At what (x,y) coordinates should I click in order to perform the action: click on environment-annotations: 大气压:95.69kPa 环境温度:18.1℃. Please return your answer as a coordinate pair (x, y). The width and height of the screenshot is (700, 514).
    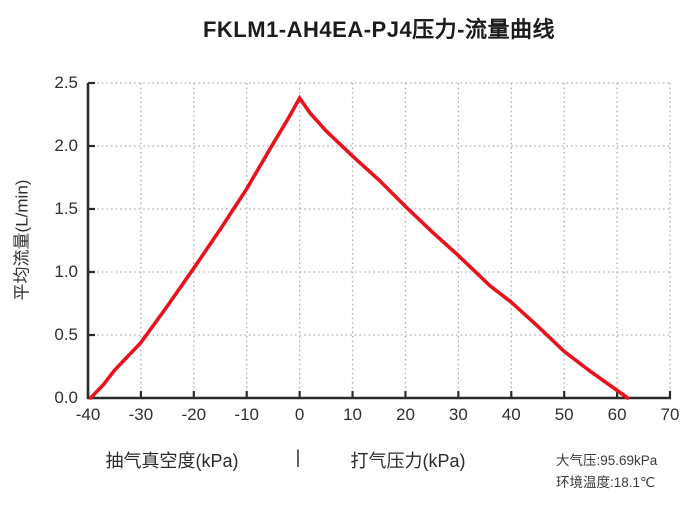
    Looking at the image, I should click on (606, 471).